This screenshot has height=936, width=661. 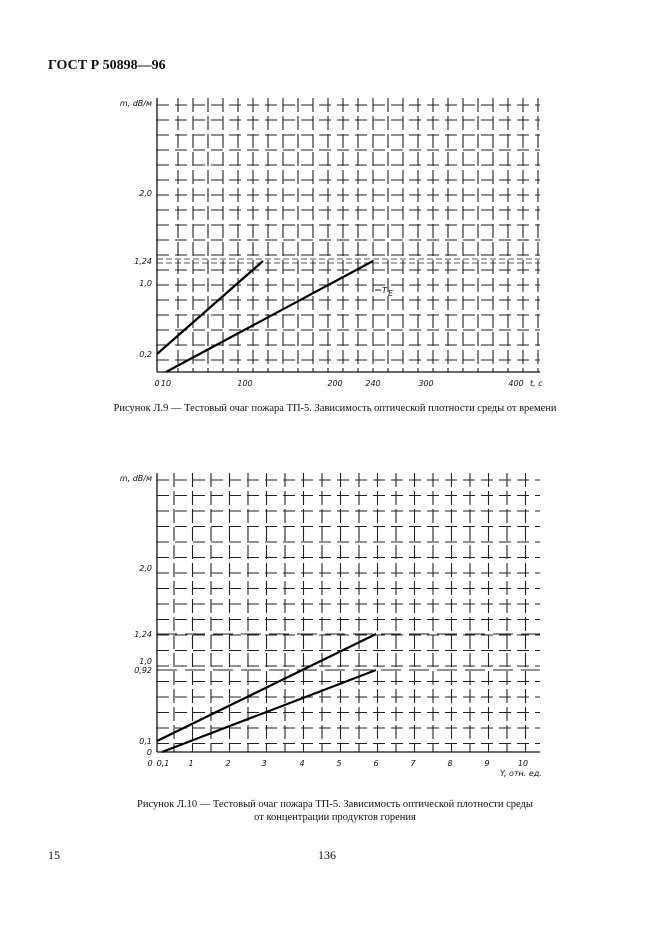 What do you see at coordinates (227, 763) in the screenshot?
I see `chart2-x-tick-label: 2` at bounding box center [227, 763].